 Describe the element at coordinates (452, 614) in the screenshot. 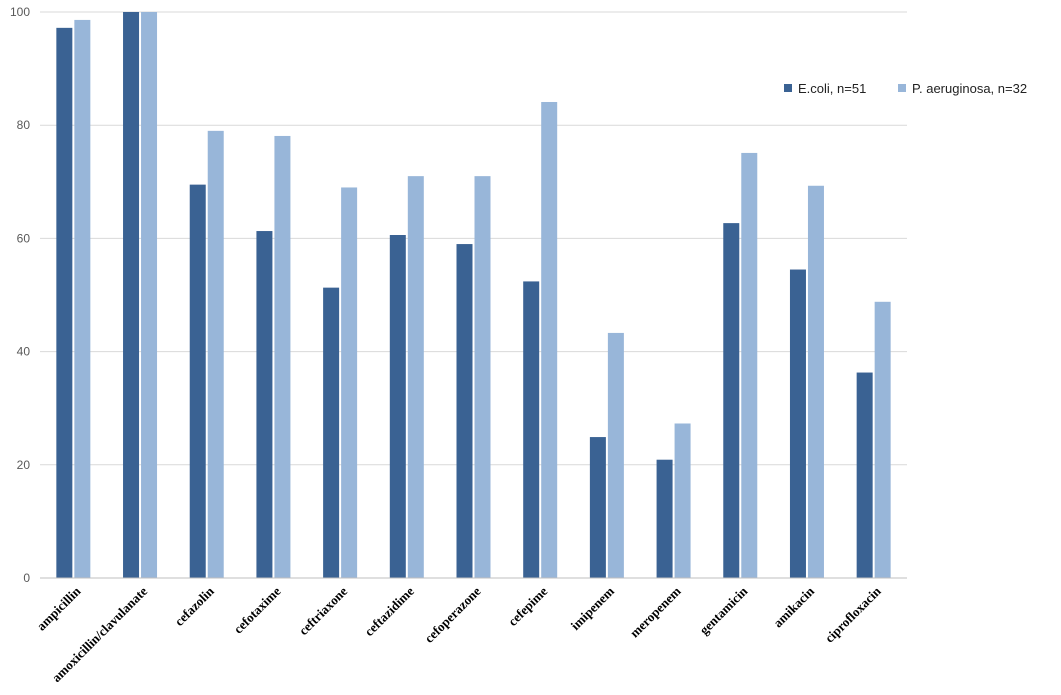

I see `x-tick-label: cefoperazone` at that location.